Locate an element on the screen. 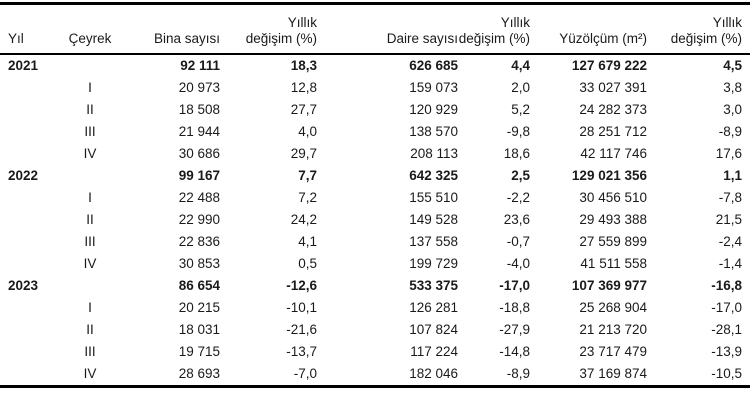 The width and height of the screenshot is (750, 408). yuzolcum-cell: 25 268 904 is located at coordinates (613, 307).